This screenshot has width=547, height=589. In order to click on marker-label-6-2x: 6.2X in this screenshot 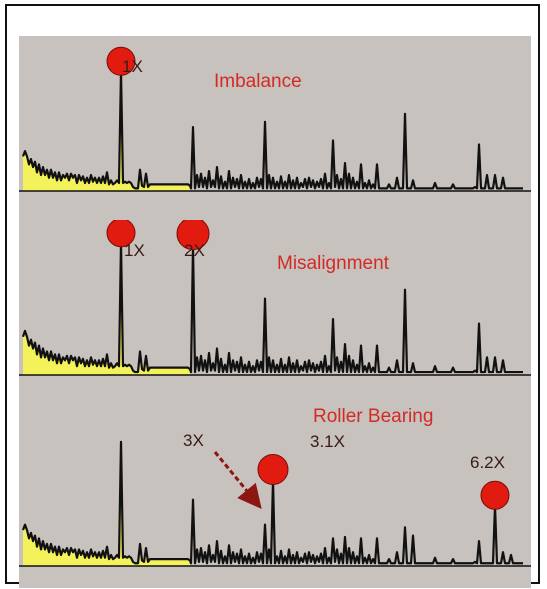, I will do `click(487, 462)`.